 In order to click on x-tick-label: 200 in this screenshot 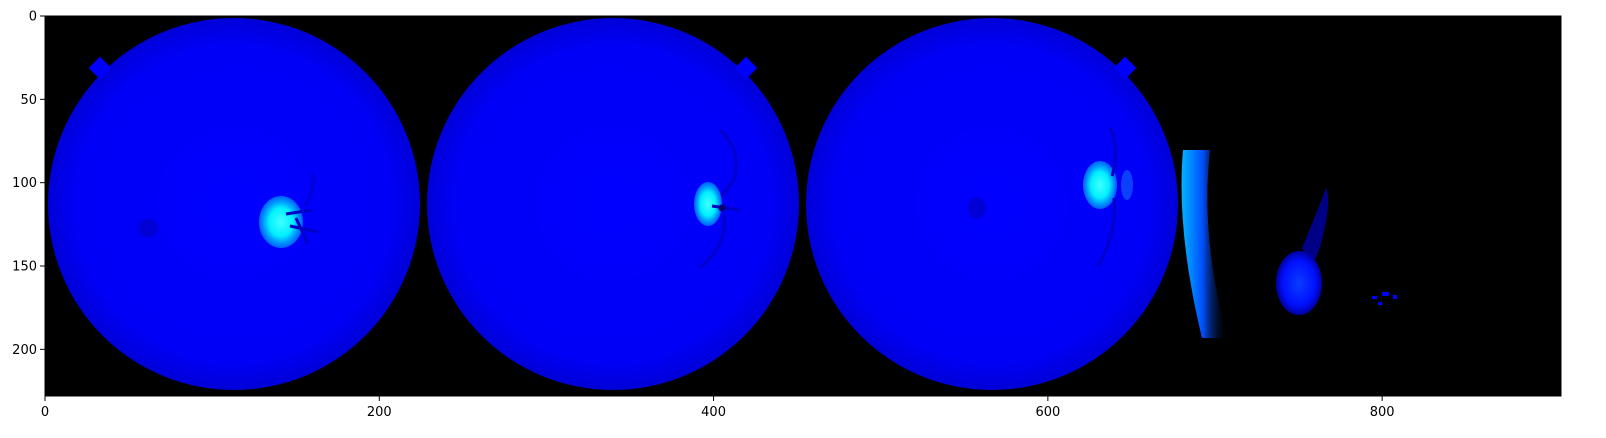, I will do `click(379, 412)`.